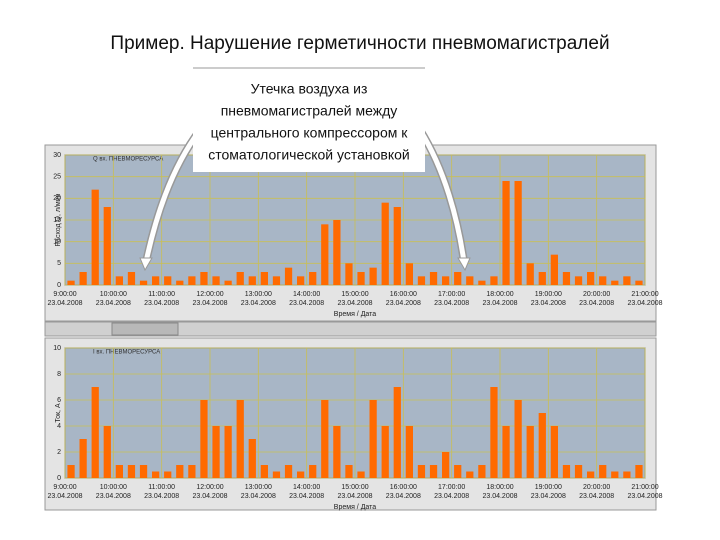  What do you see at coordinates (126, 353) in the screenshot?
I see `chart-title: I вх. ПНЕВМОРЕСУРСА` at bounding box center [126, 353].